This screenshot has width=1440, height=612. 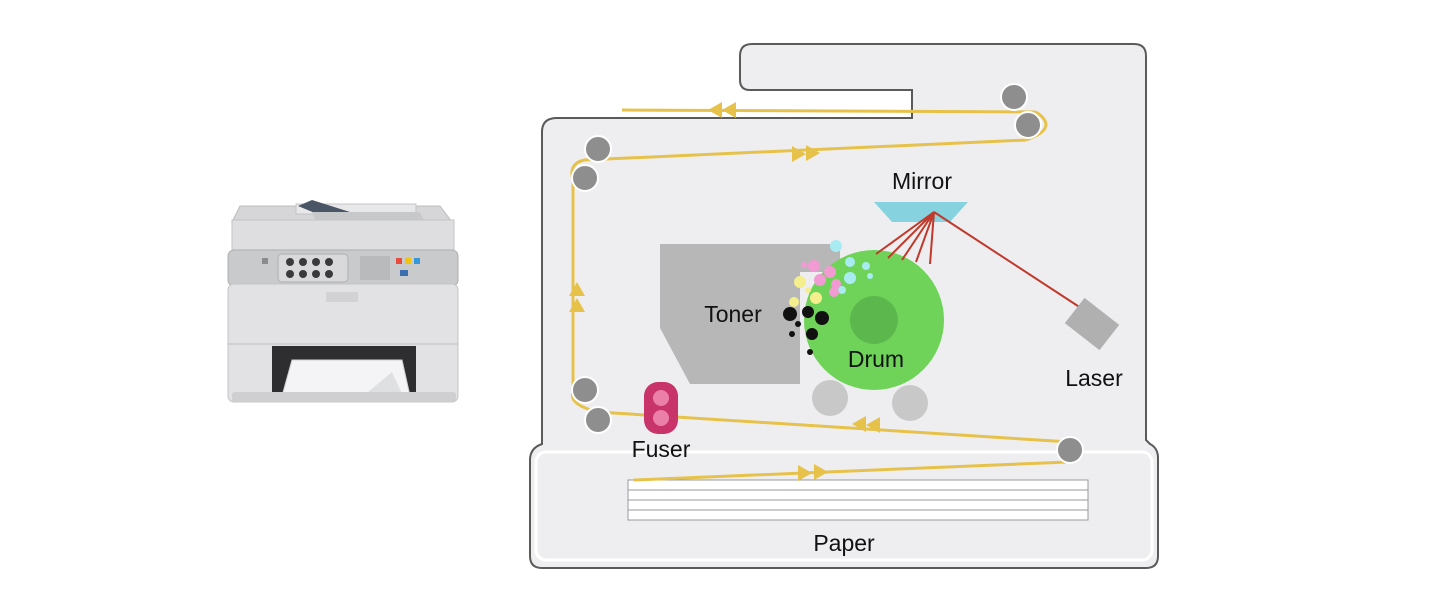 I want to click on toner-particles, so click(x=828, y=297).